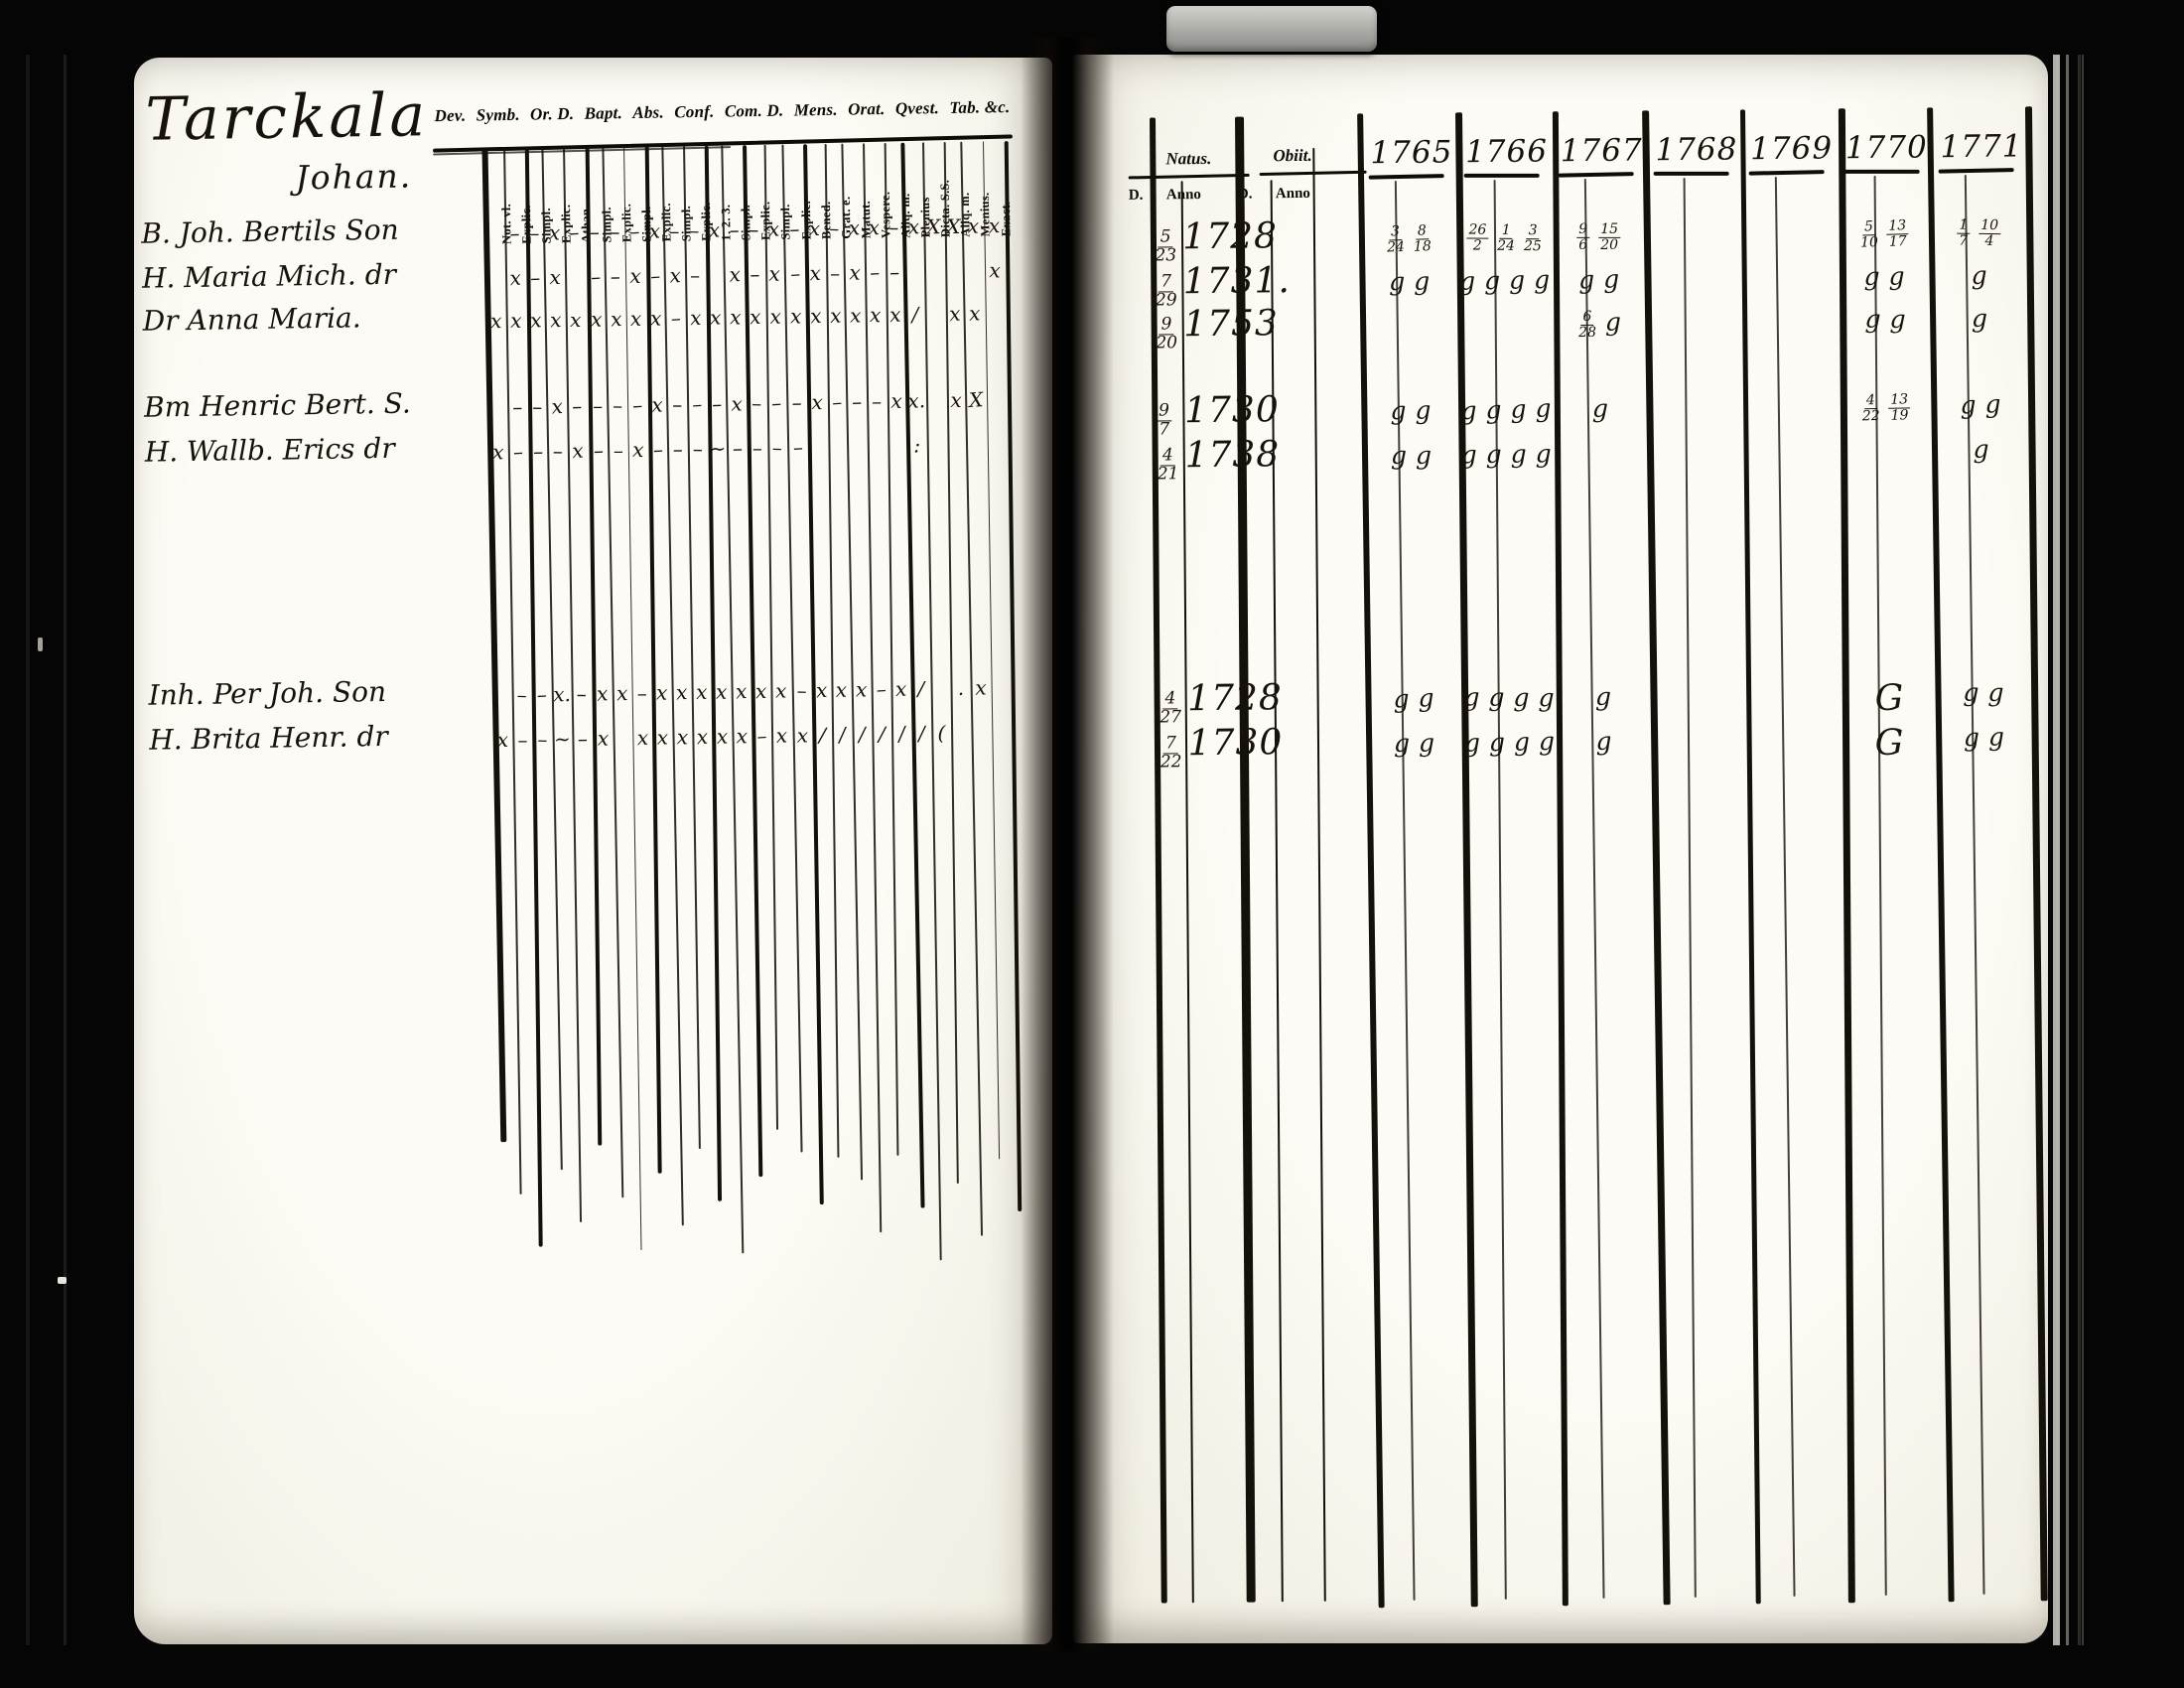  Describe the element at coordinates (1870, 408) in the screenshot. I see `fraction-mark: 4 22` at that location.